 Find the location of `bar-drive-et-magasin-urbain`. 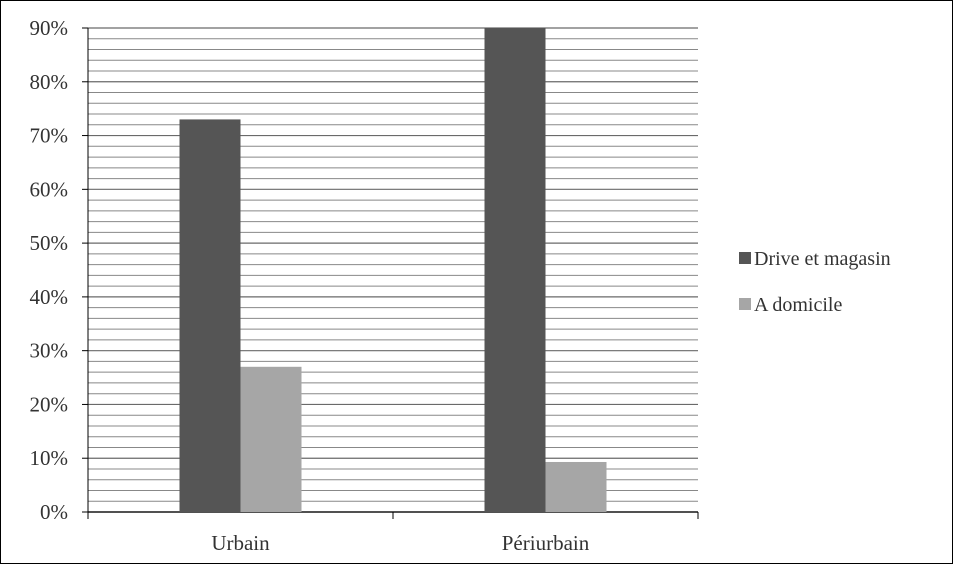

bar-drive-et-magasin-urbain is located at coordinates (210, 315).